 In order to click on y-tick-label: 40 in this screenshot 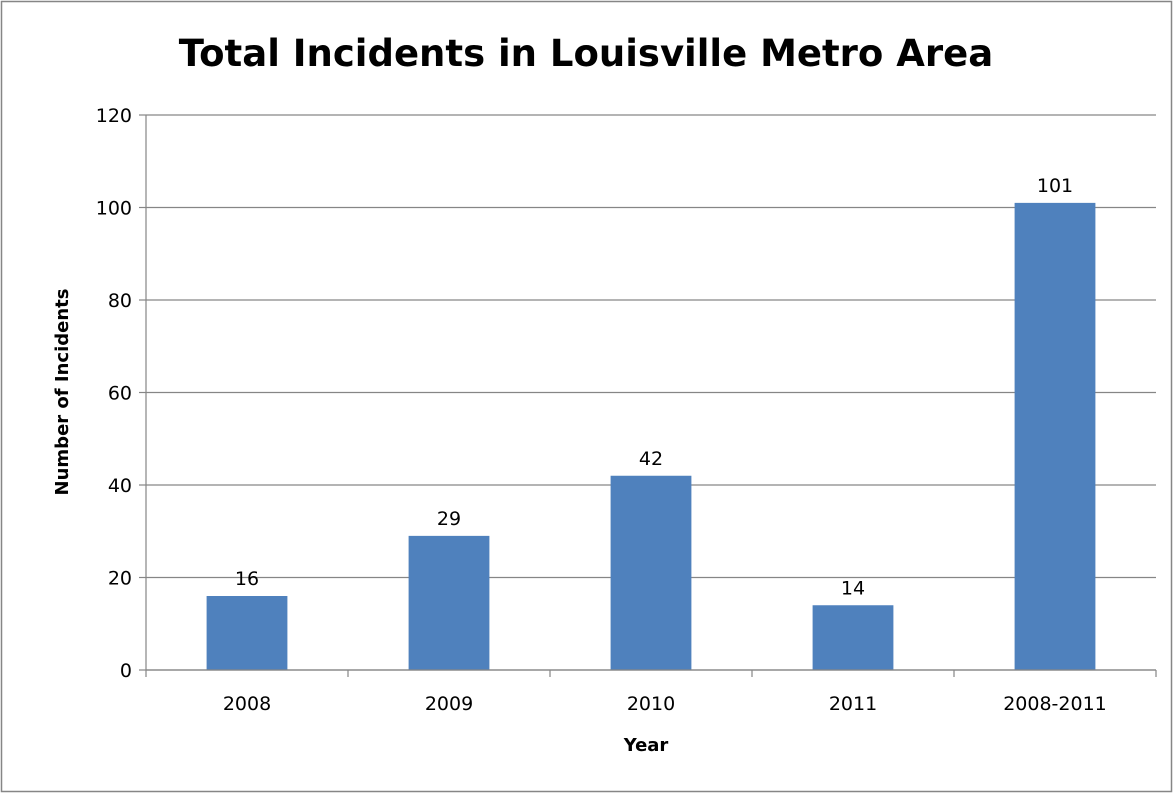, I will do `click(120, 486)`.